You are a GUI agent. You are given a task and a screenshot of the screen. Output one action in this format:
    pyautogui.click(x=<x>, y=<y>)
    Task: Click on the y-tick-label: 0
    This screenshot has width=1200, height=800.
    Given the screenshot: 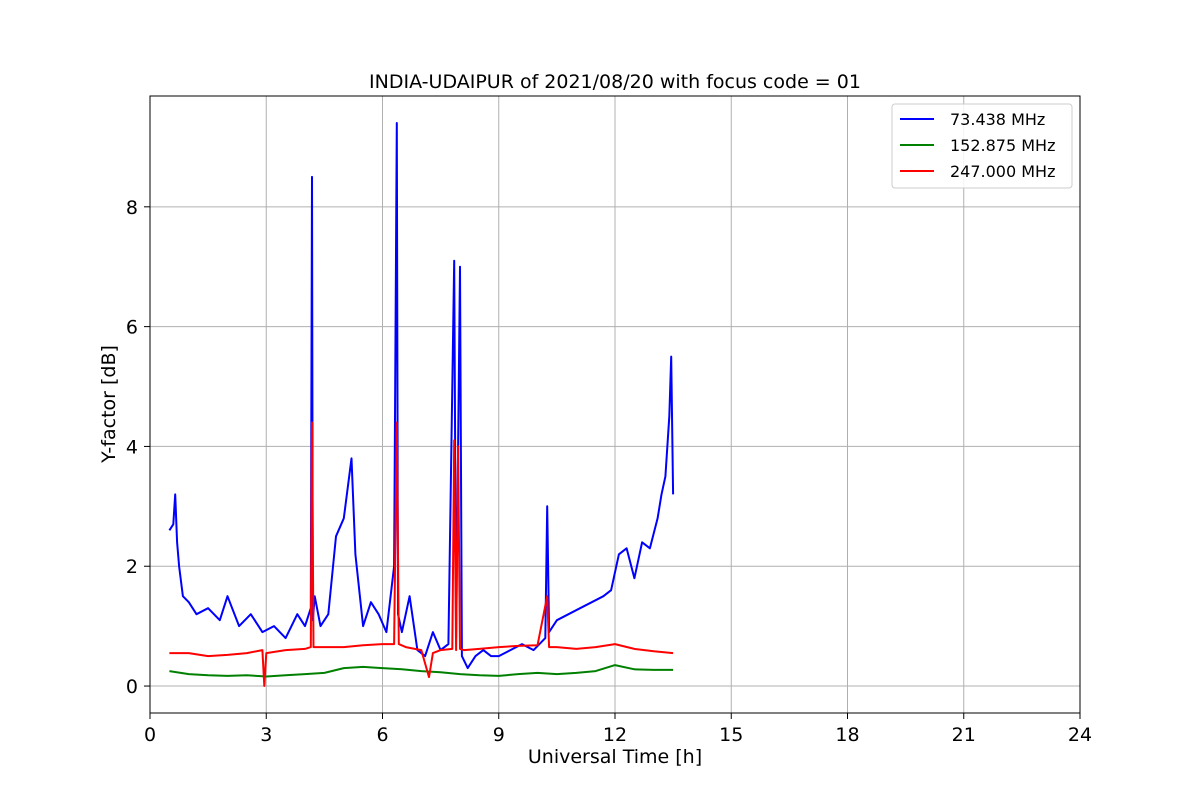 What is the action you would take?
    pyautogui.click(x=132, y=687)
    